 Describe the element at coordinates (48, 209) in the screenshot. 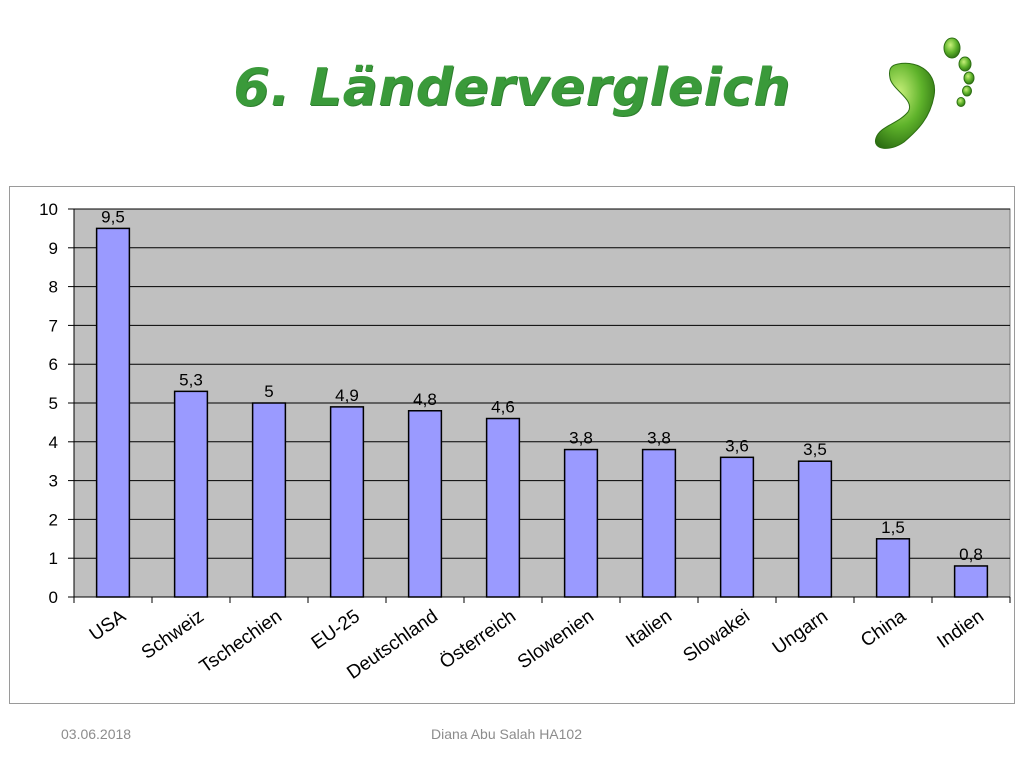

I see `y-tick-label: 10` at that location.